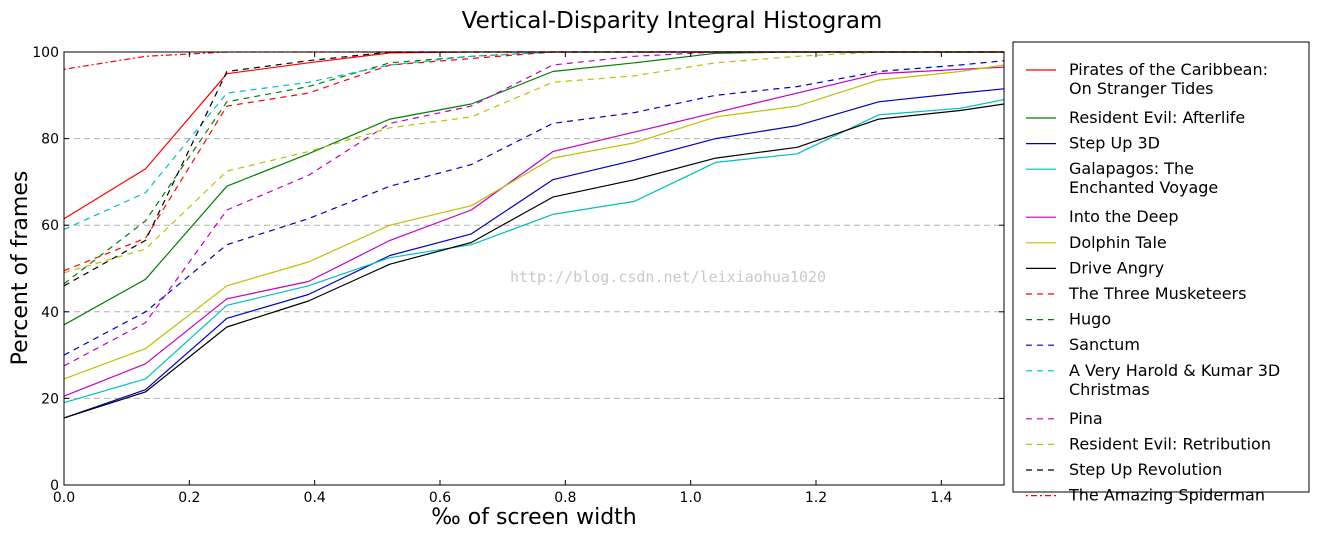  I want to click on x-tick-label: 0.0, so click(64, 498).